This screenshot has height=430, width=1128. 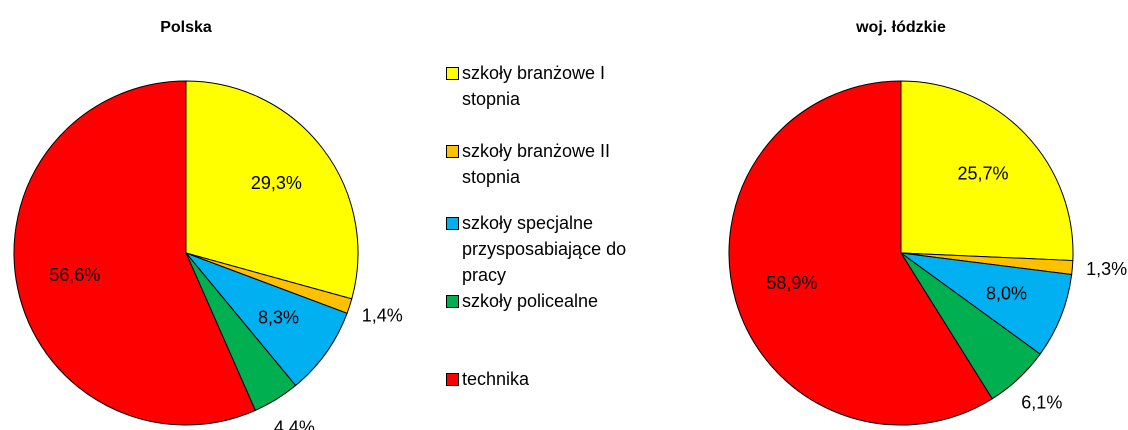 What do you see at coordinates (530, 301) in the screenshot?
I see `legend-label: szkoły policealne` at bounding box center [530, 301].